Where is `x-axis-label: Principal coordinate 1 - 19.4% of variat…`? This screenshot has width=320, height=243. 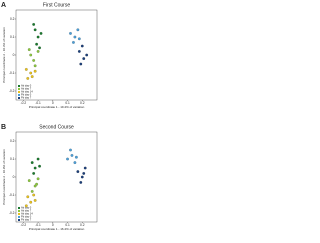 x-axis-label: Principal coordinate 1 - 19.4% of variat… is located at coordinates (57, 107).